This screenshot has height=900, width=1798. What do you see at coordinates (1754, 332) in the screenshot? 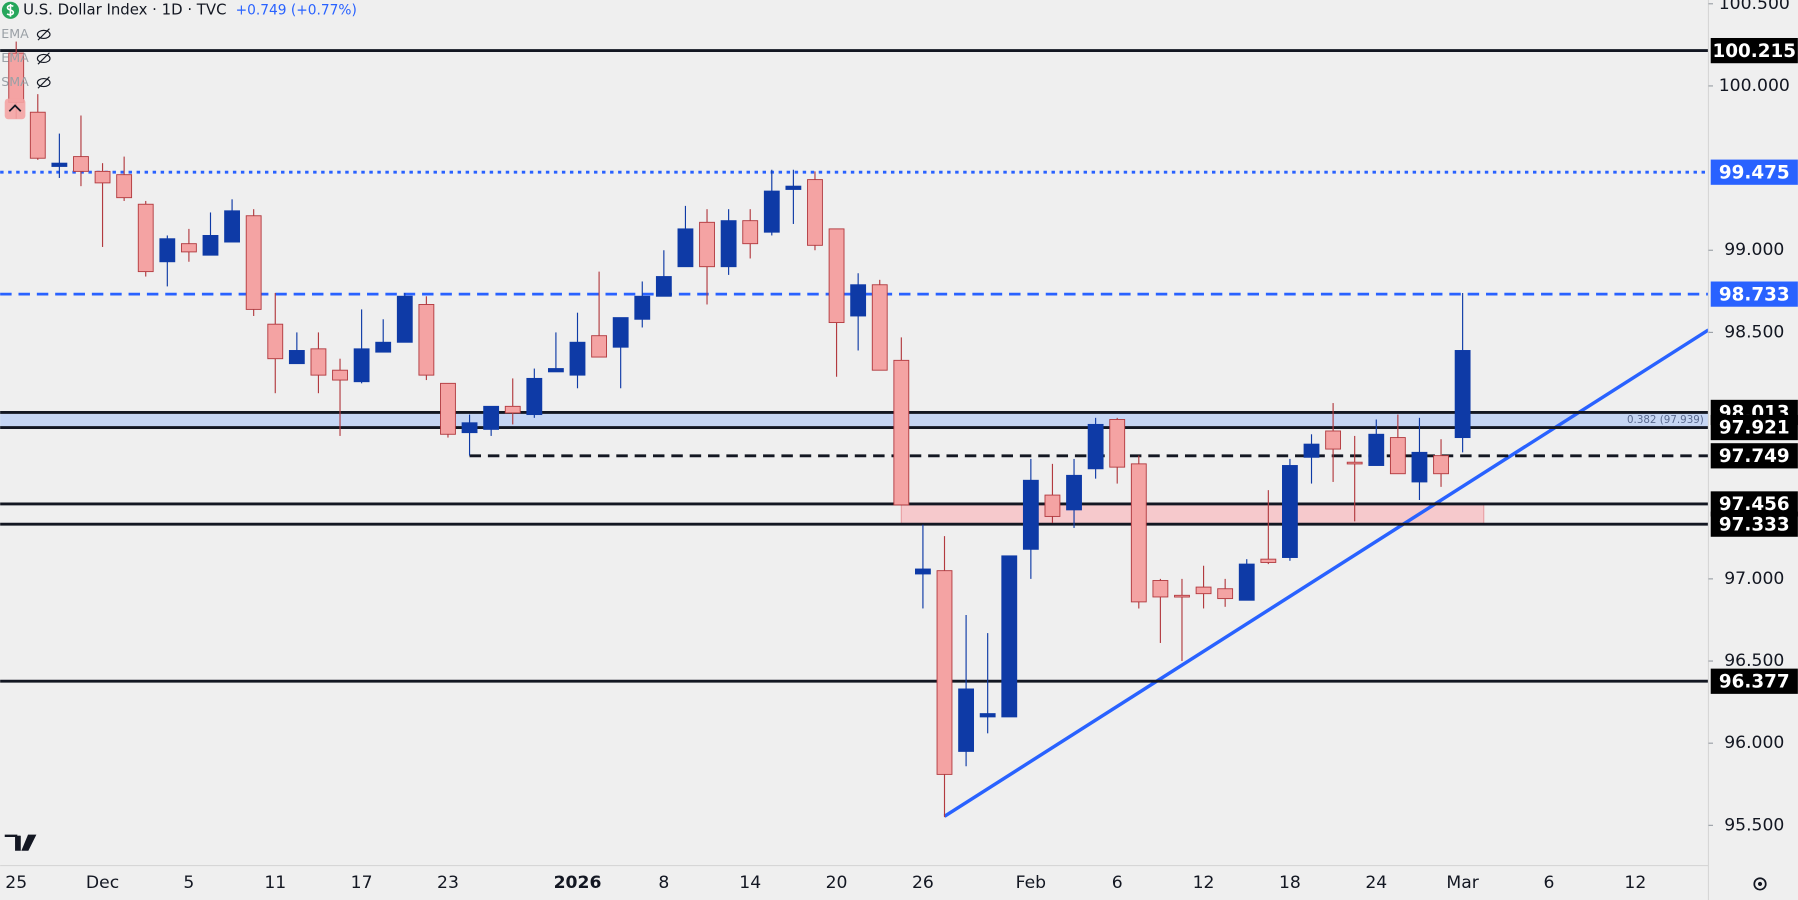
I see `y-tick-label: 98.500` at bounding box center [1754, 332].